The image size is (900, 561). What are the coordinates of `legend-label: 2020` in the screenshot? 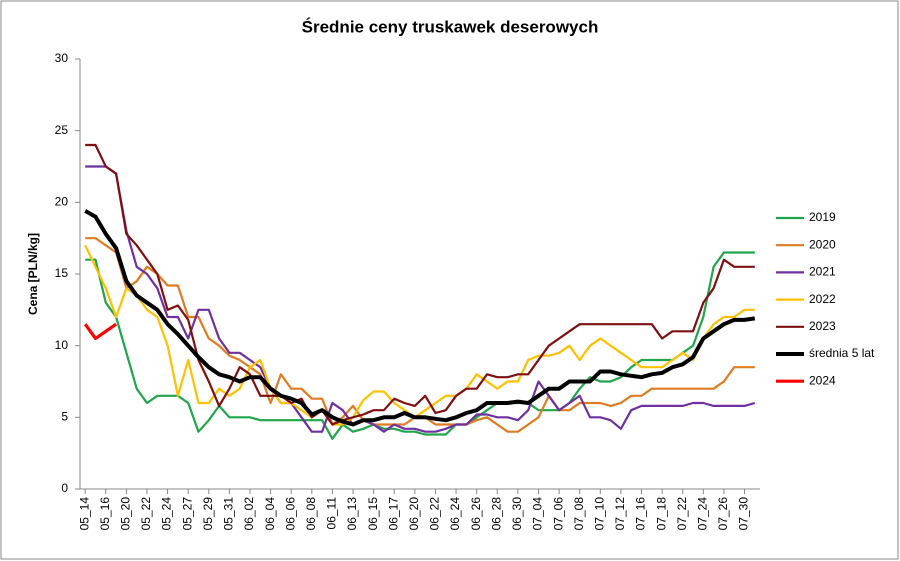 It's located at (822, 244).